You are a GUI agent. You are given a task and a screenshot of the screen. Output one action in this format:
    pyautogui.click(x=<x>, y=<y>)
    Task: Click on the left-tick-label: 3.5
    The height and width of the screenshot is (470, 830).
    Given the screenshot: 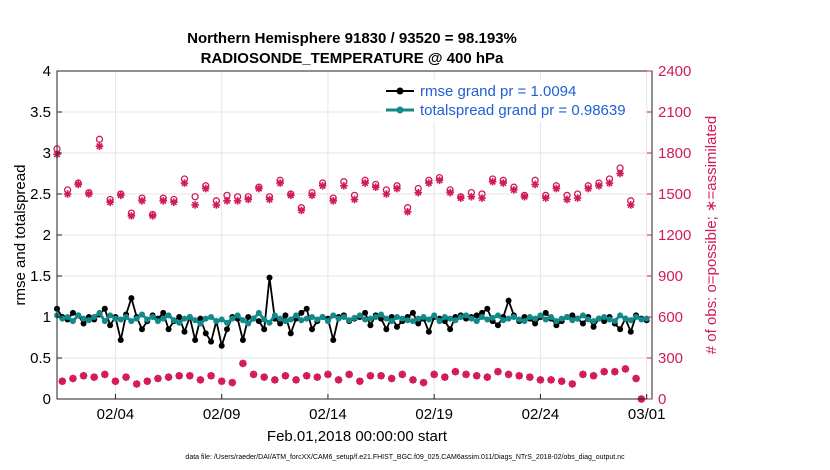 What is the action you would take?
    pyautogui.click(x=40, y=112)
    